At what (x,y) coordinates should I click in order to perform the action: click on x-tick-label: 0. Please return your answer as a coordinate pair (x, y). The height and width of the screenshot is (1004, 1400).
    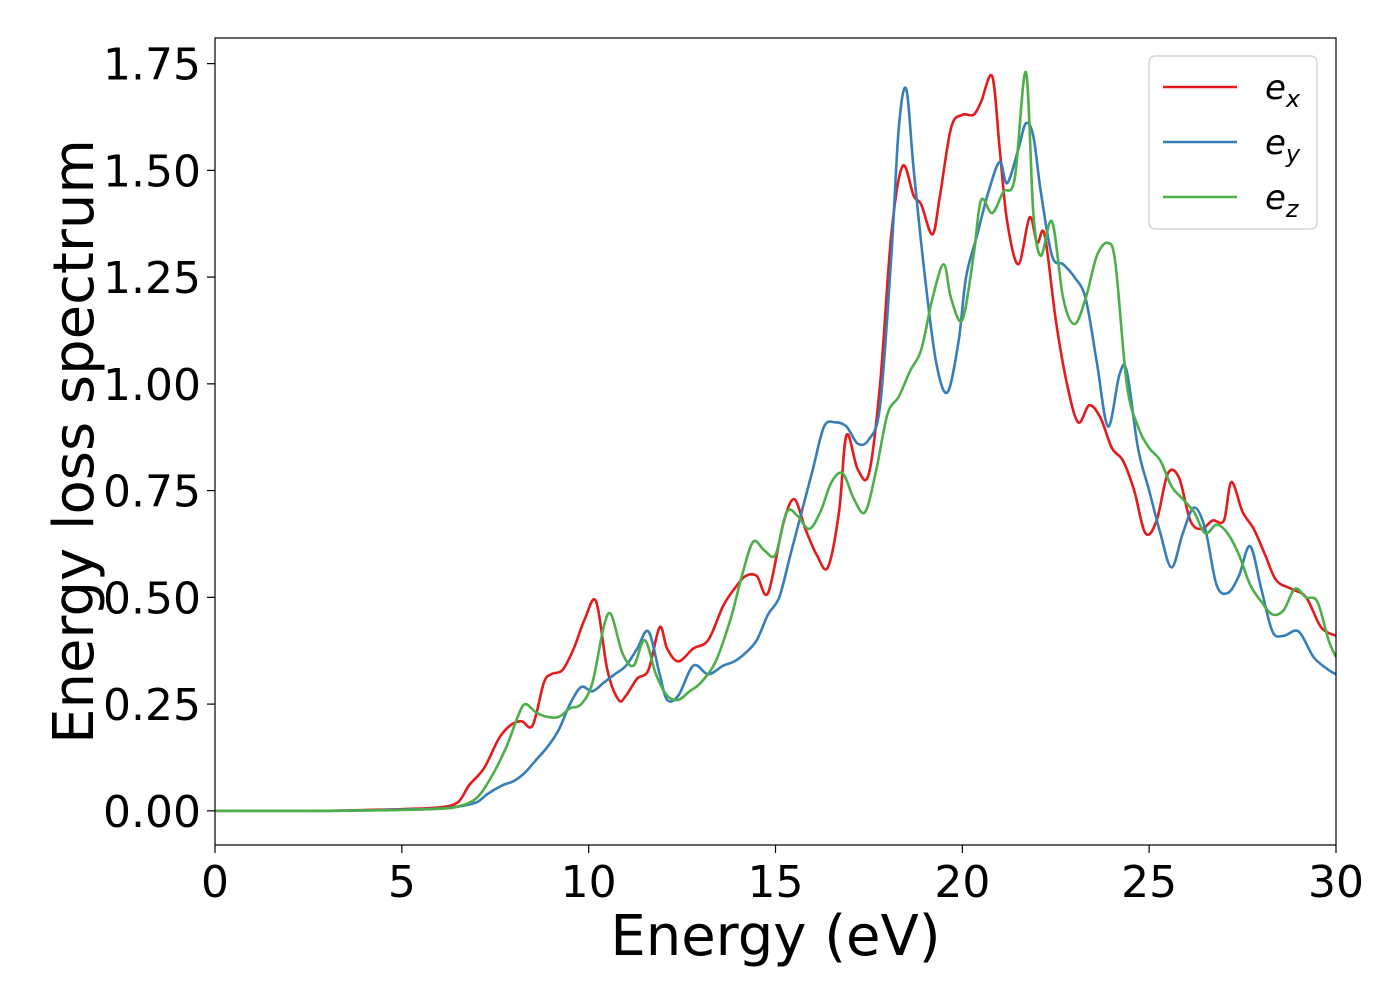
    Looking at the image, I should click on (215, 882).